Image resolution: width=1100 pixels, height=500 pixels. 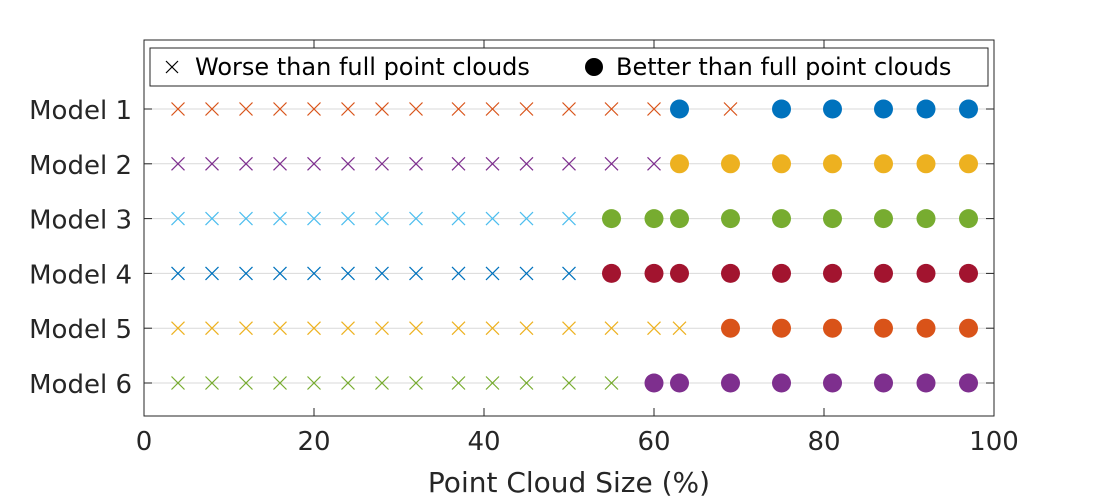 What do you see at coordinates (80, 385) in the screenshot?
I see `y-tick-label: Model 6` at bounding box center [80, 385].